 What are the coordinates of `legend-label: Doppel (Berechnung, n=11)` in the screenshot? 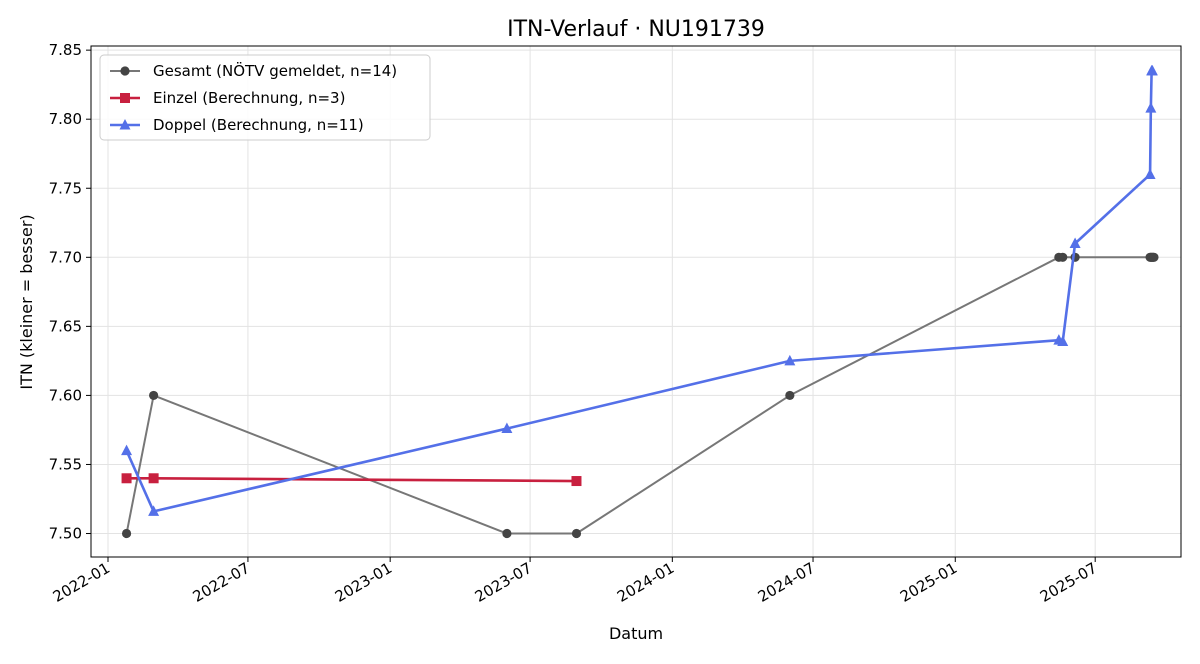 It's located at (258, 125).